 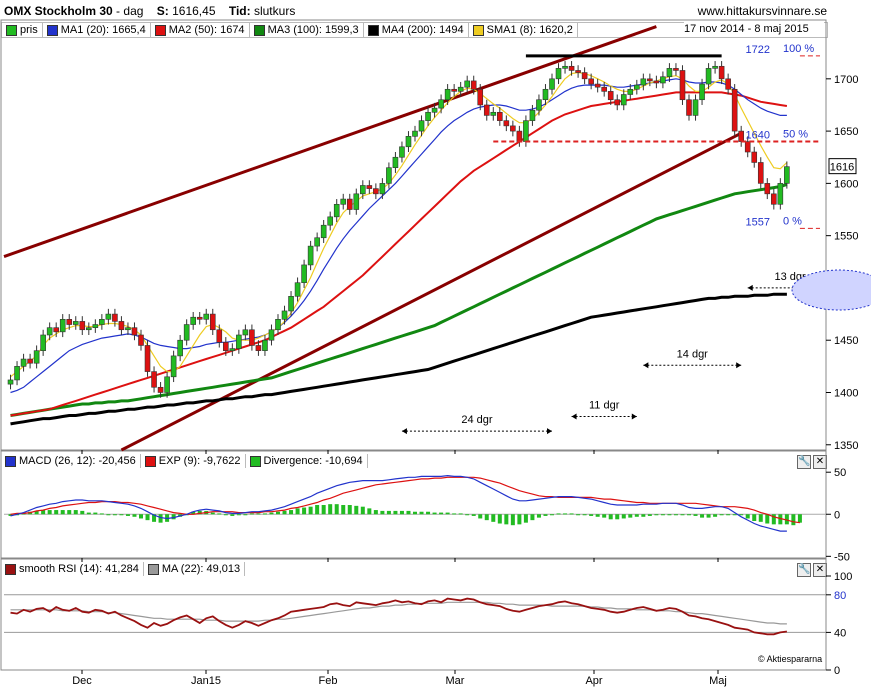 I want to click on arrow-head, so click(x=750, y=287).